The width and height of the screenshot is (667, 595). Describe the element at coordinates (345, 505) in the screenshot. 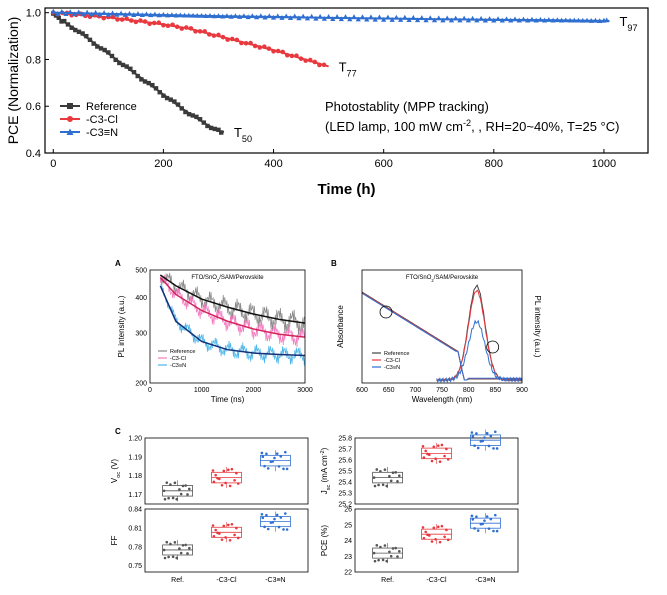

I see `y-tick-label: 25.2` at that location.